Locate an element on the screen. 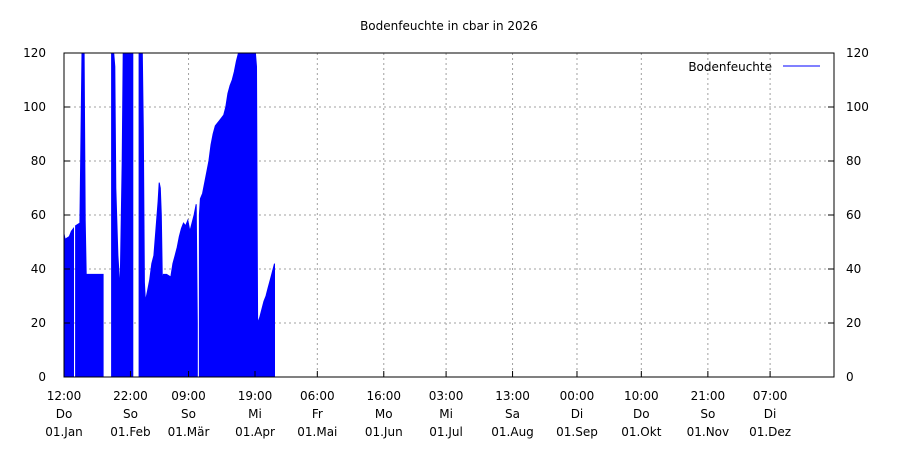 Image resolution: width=900 pixels, height=450 pixels. x-tick-label-time: 06:00 is located at coordinates (317, 396).